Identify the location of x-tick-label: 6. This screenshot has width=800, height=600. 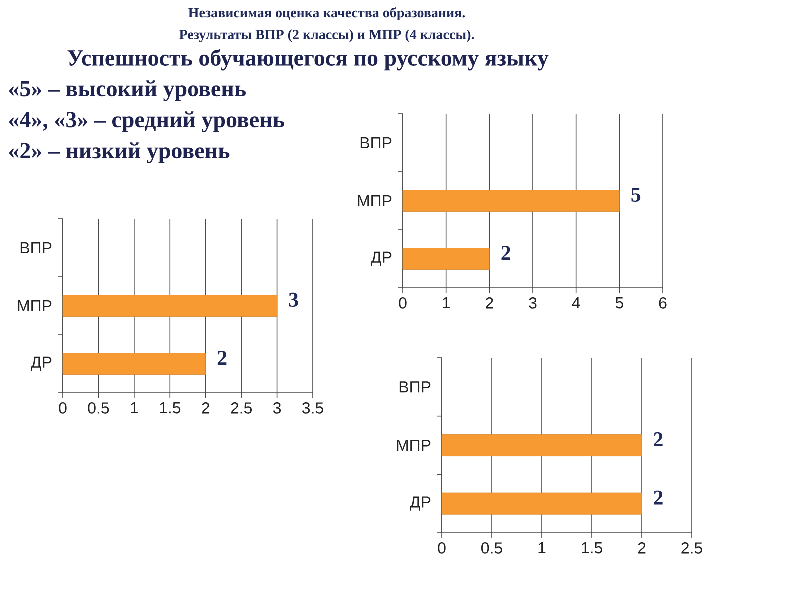
(663, 303).